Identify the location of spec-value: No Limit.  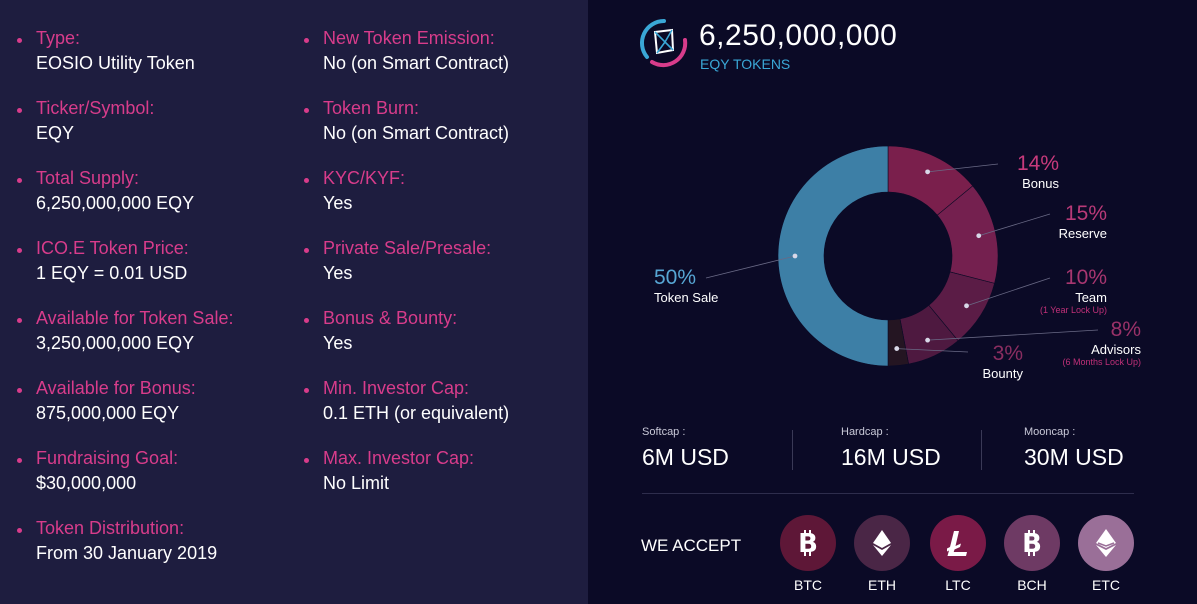
(356, 483).